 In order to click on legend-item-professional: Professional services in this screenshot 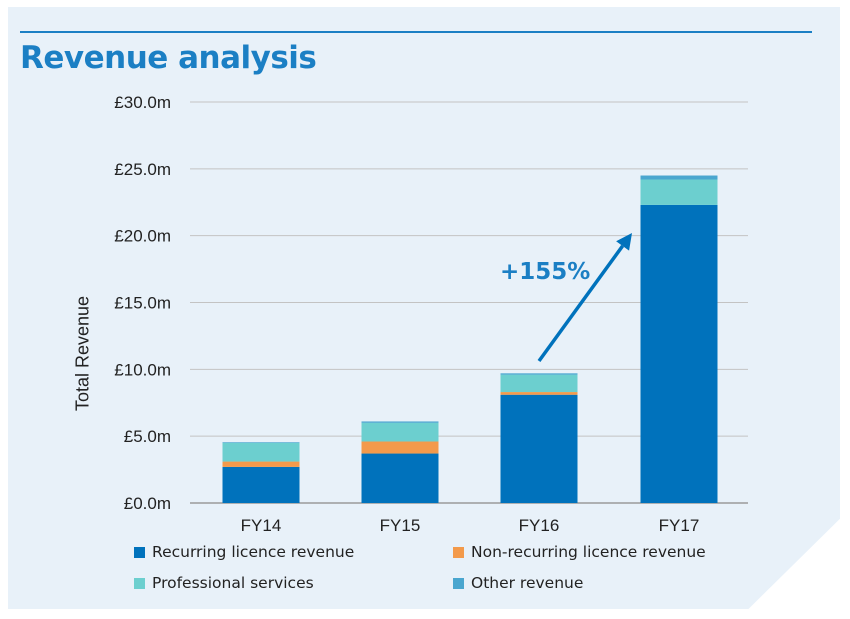, I will do `click(224, 583)`.